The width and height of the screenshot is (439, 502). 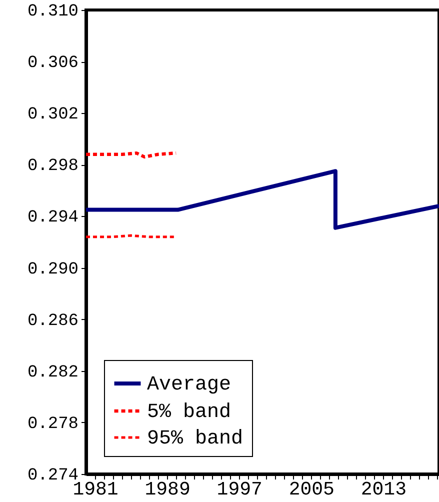 What do you see at coordinates (262, 199) in the screenshot?
I see `line-series` at bounding box center [262, 199].